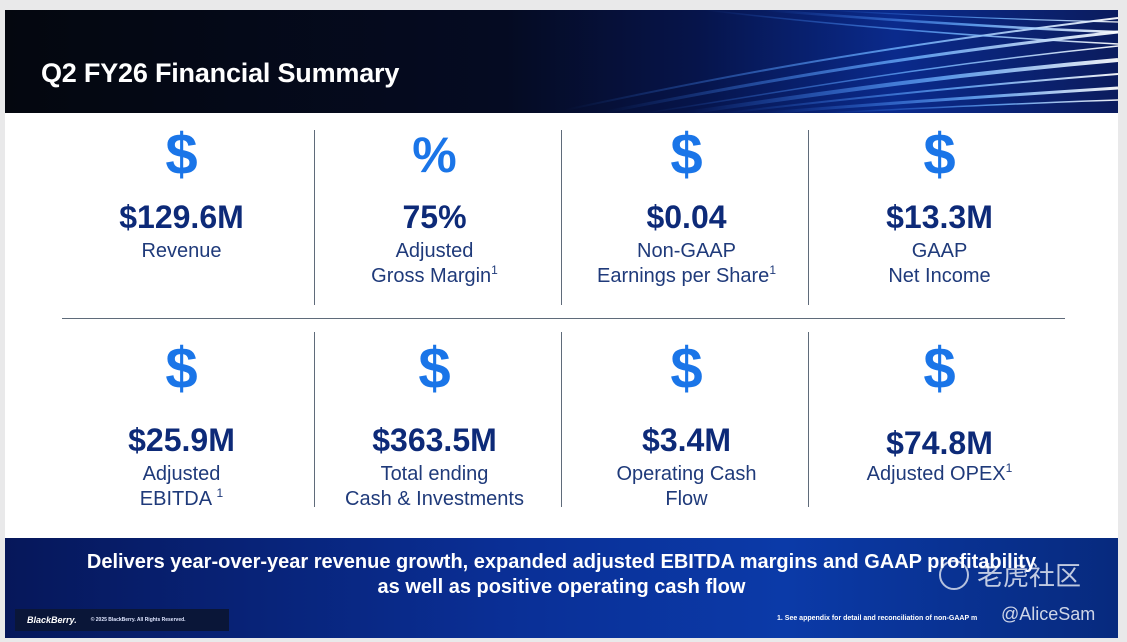 The image size is (1127, 642). I want to click on metric-value: $25.9M, so click(181, 440).